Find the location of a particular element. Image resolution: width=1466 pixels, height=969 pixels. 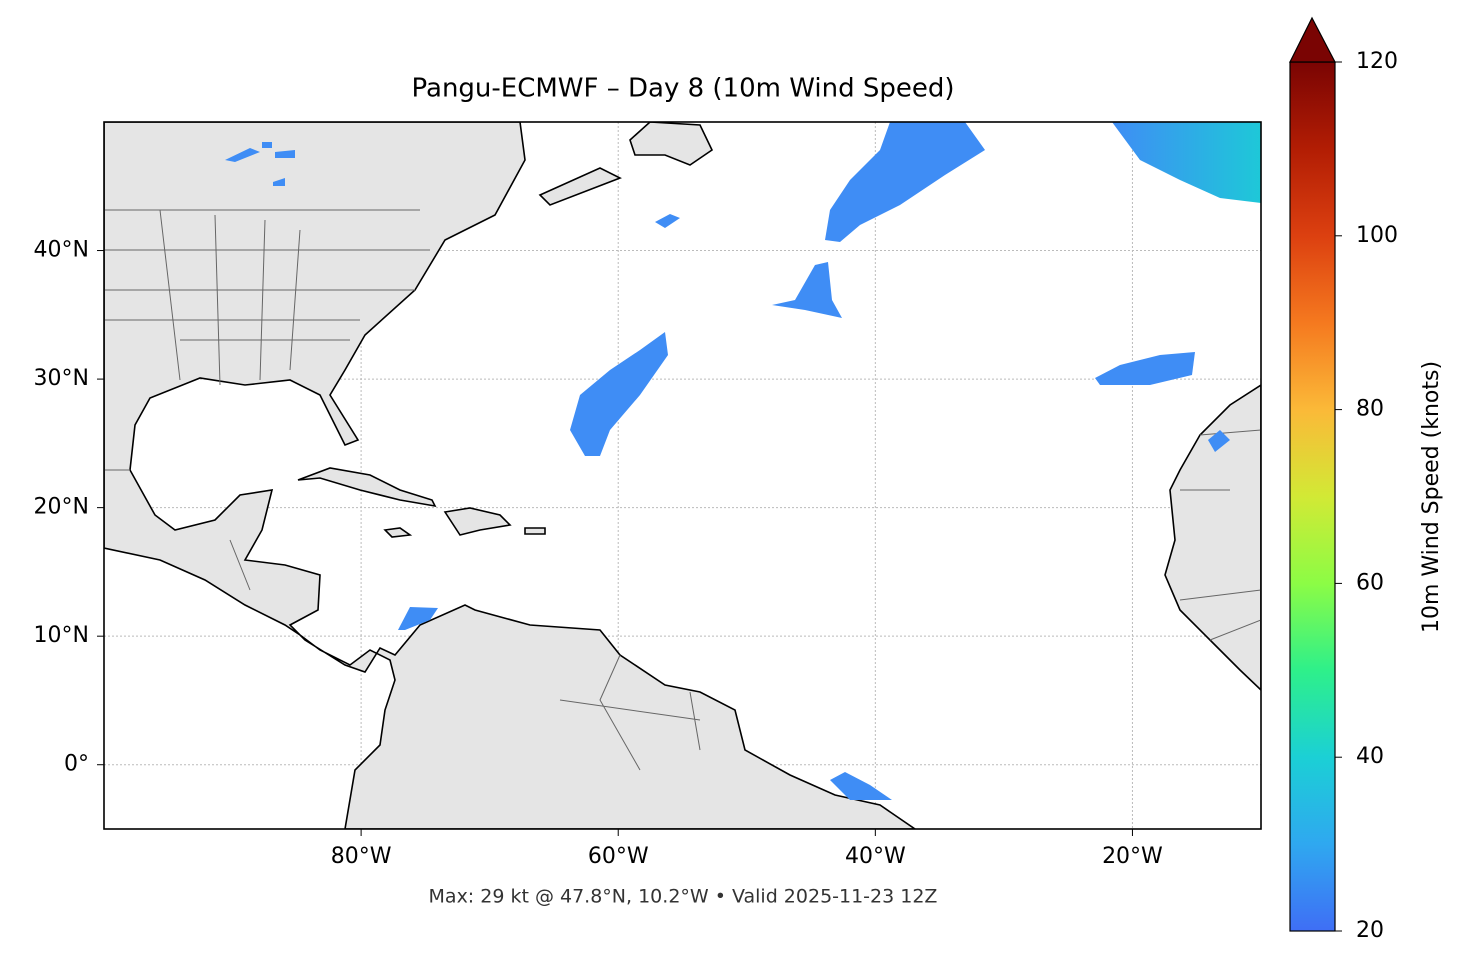

y-tick-label: 40°N is located at coordinates (61, 250).